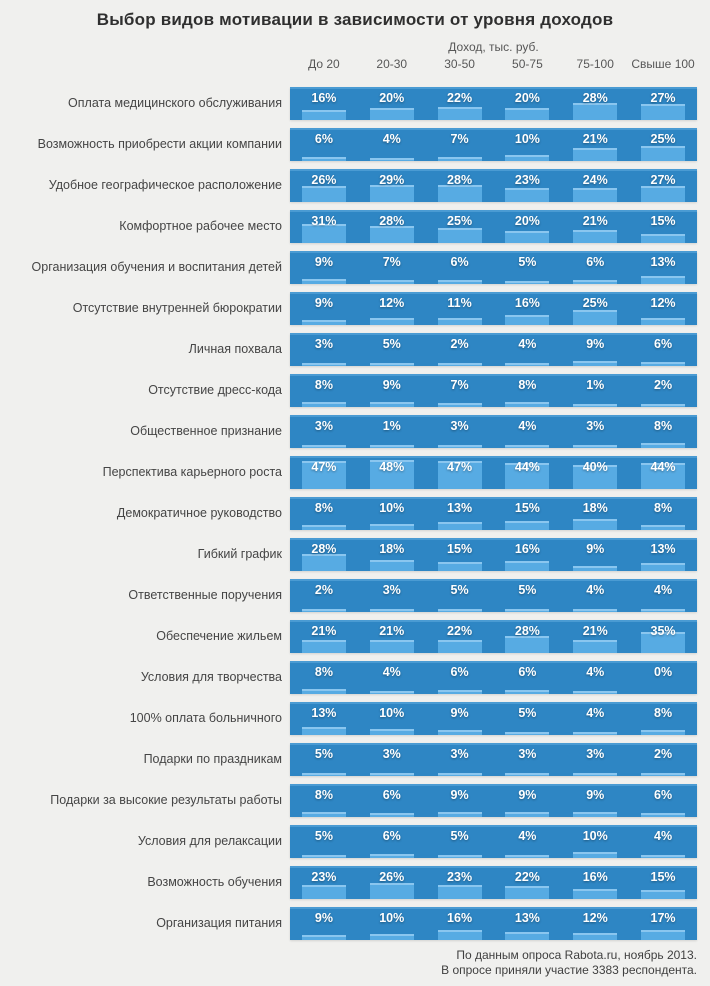 Image resolution: width=710 pixels, height=986 pixels. I want to click on row-band: 21% 21% 22% 28% 21% 35%, so click(493, 636).